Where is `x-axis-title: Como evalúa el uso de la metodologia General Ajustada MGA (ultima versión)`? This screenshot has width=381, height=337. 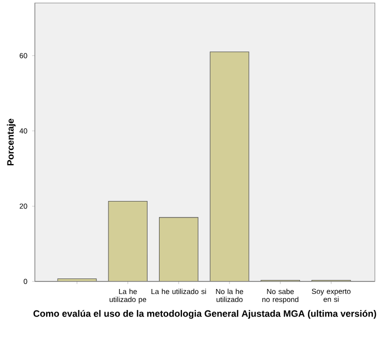 x-axis-title: Como evalúa el uso de la metodologia General Ajustada MGA (ultima versión) is located at coordinates (204, 314).